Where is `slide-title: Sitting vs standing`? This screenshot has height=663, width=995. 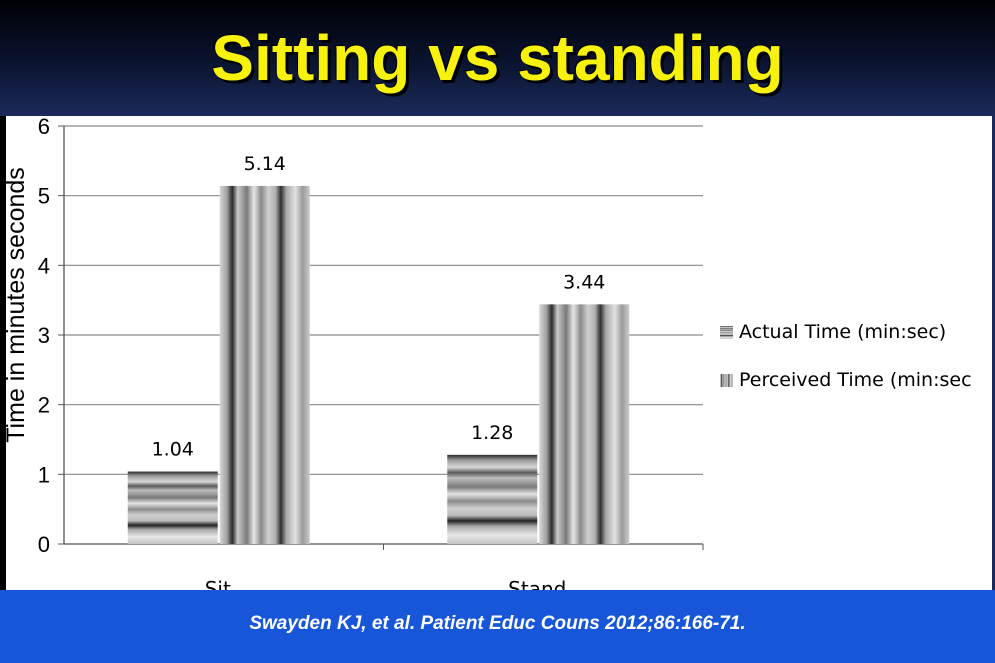 slide-title: Sitting vs standing is located at coordinates (497, 58).